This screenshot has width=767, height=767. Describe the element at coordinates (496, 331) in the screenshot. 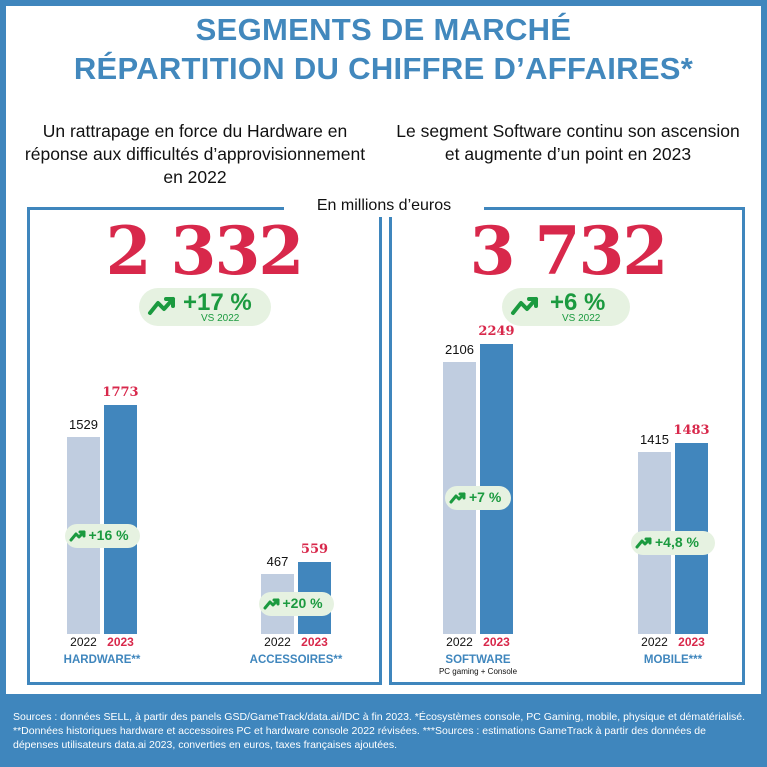

I see `value-label-2023: 2249` at that location.